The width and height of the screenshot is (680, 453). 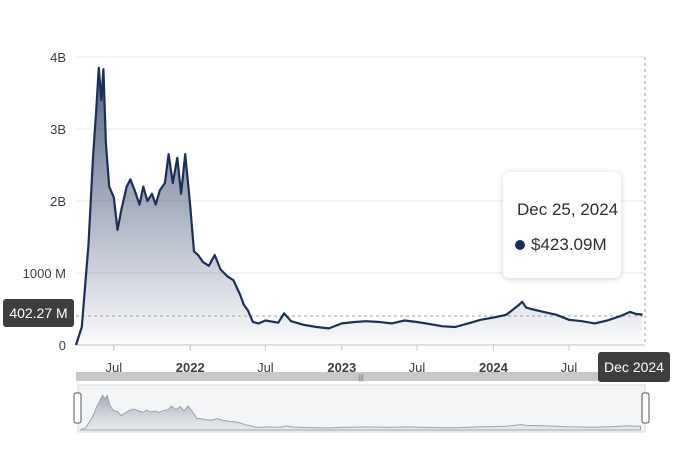 I want to click on y-tick-label: 0, so click(x=62, y=345).